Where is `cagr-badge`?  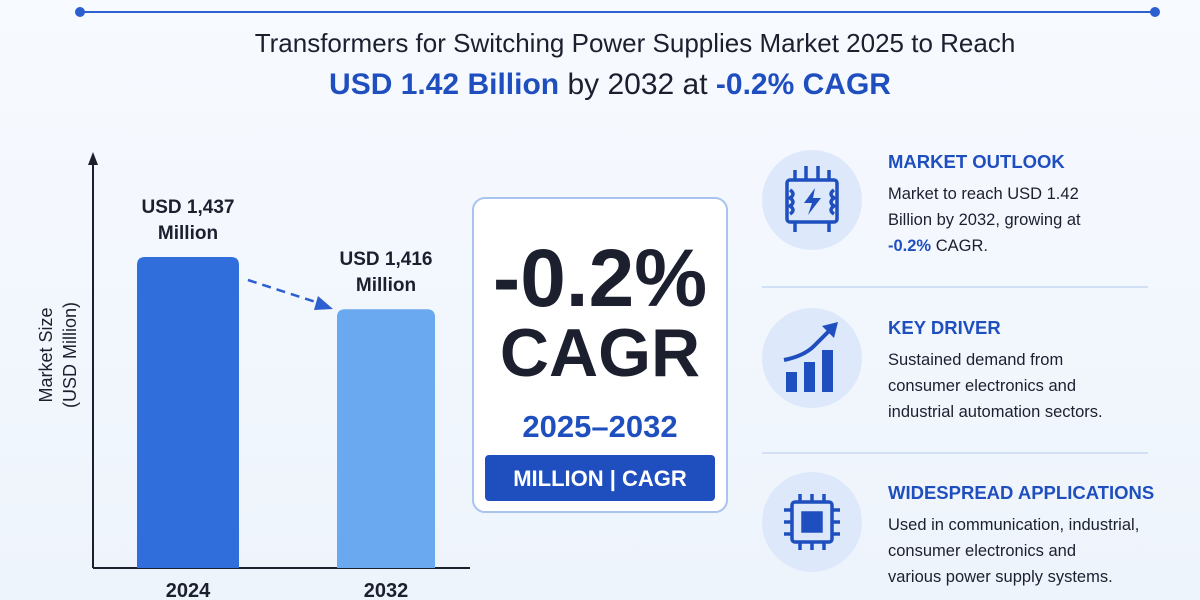 cagr-badge is located at coordinates (600, 478).